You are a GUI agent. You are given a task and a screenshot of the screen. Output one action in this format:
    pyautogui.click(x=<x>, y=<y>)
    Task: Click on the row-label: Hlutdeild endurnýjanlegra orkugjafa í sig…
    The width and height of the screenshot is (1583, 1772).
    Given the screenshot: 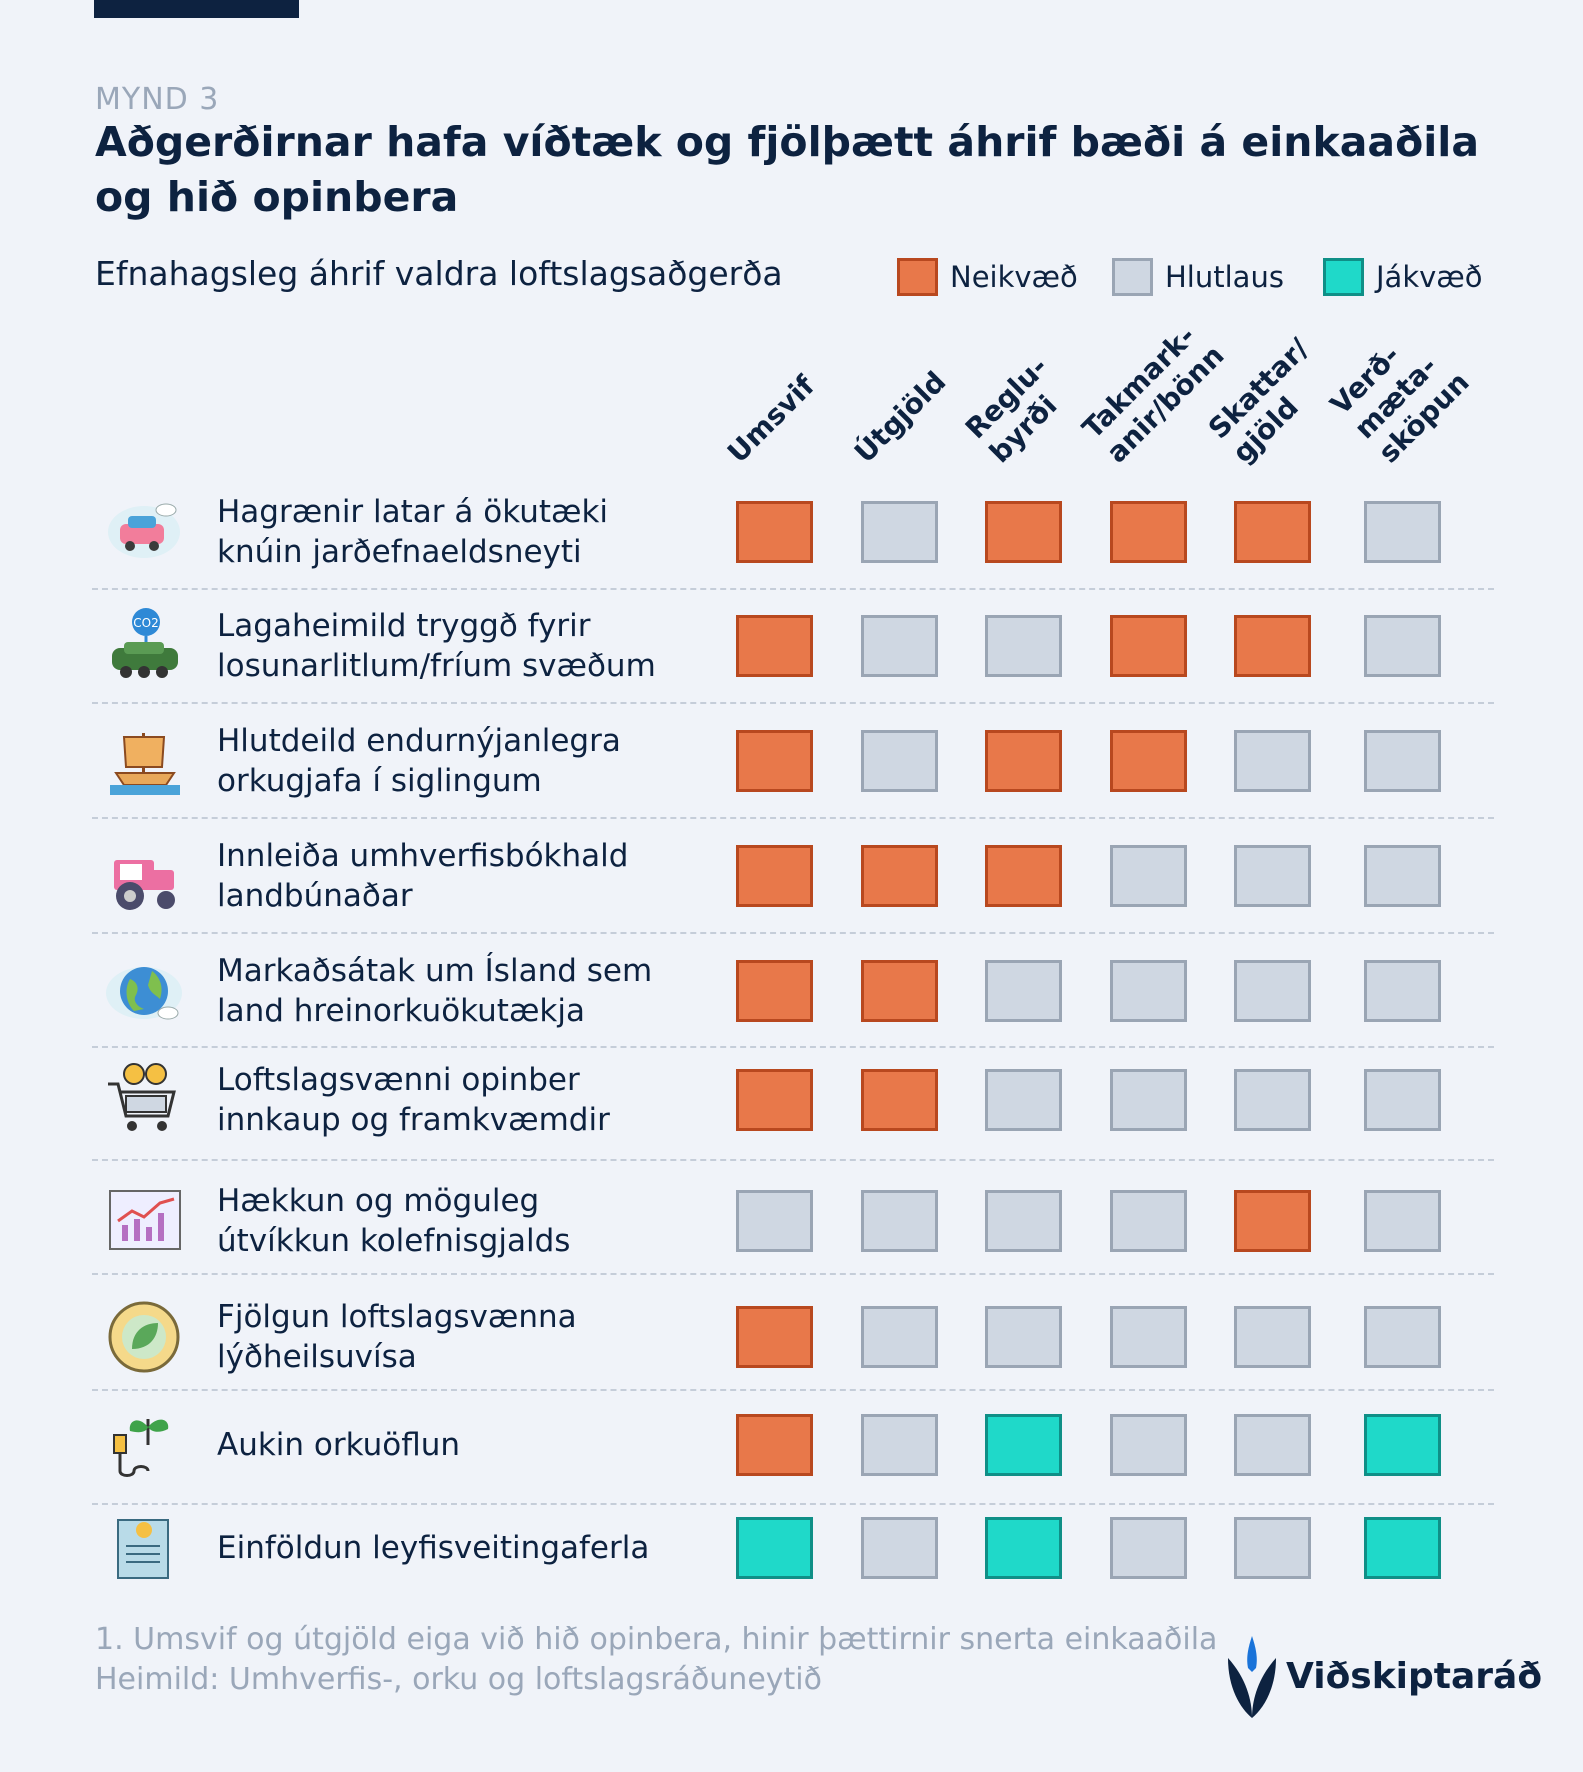 What is the action you would take?
    pyautogui.click(x=419, y=761)
    